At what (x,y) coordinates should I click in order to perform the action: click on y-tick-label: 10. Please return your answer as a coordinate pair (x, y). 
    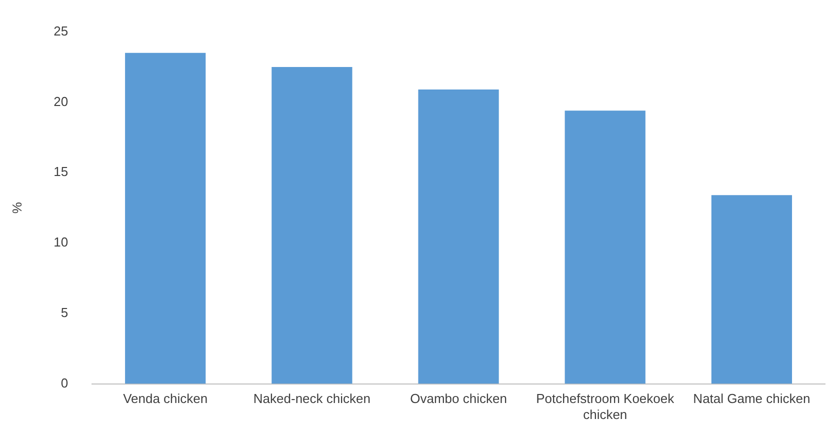
    Looking at the image, I should click on (61, 242).